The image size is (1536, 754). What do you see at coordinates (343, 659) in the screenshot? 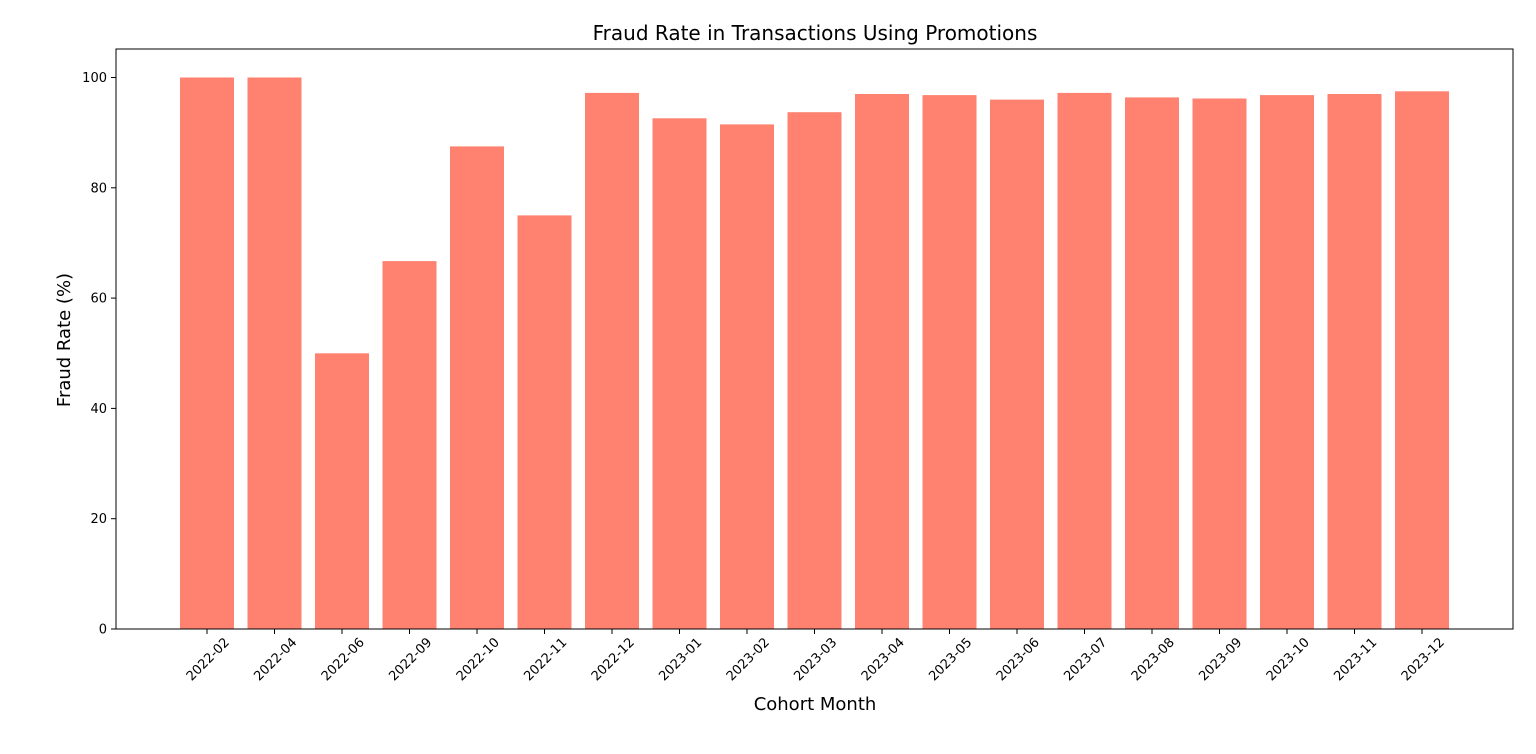
I see `x-tick-label-2022-06: 2022-06` at bounding box center [343, 659].